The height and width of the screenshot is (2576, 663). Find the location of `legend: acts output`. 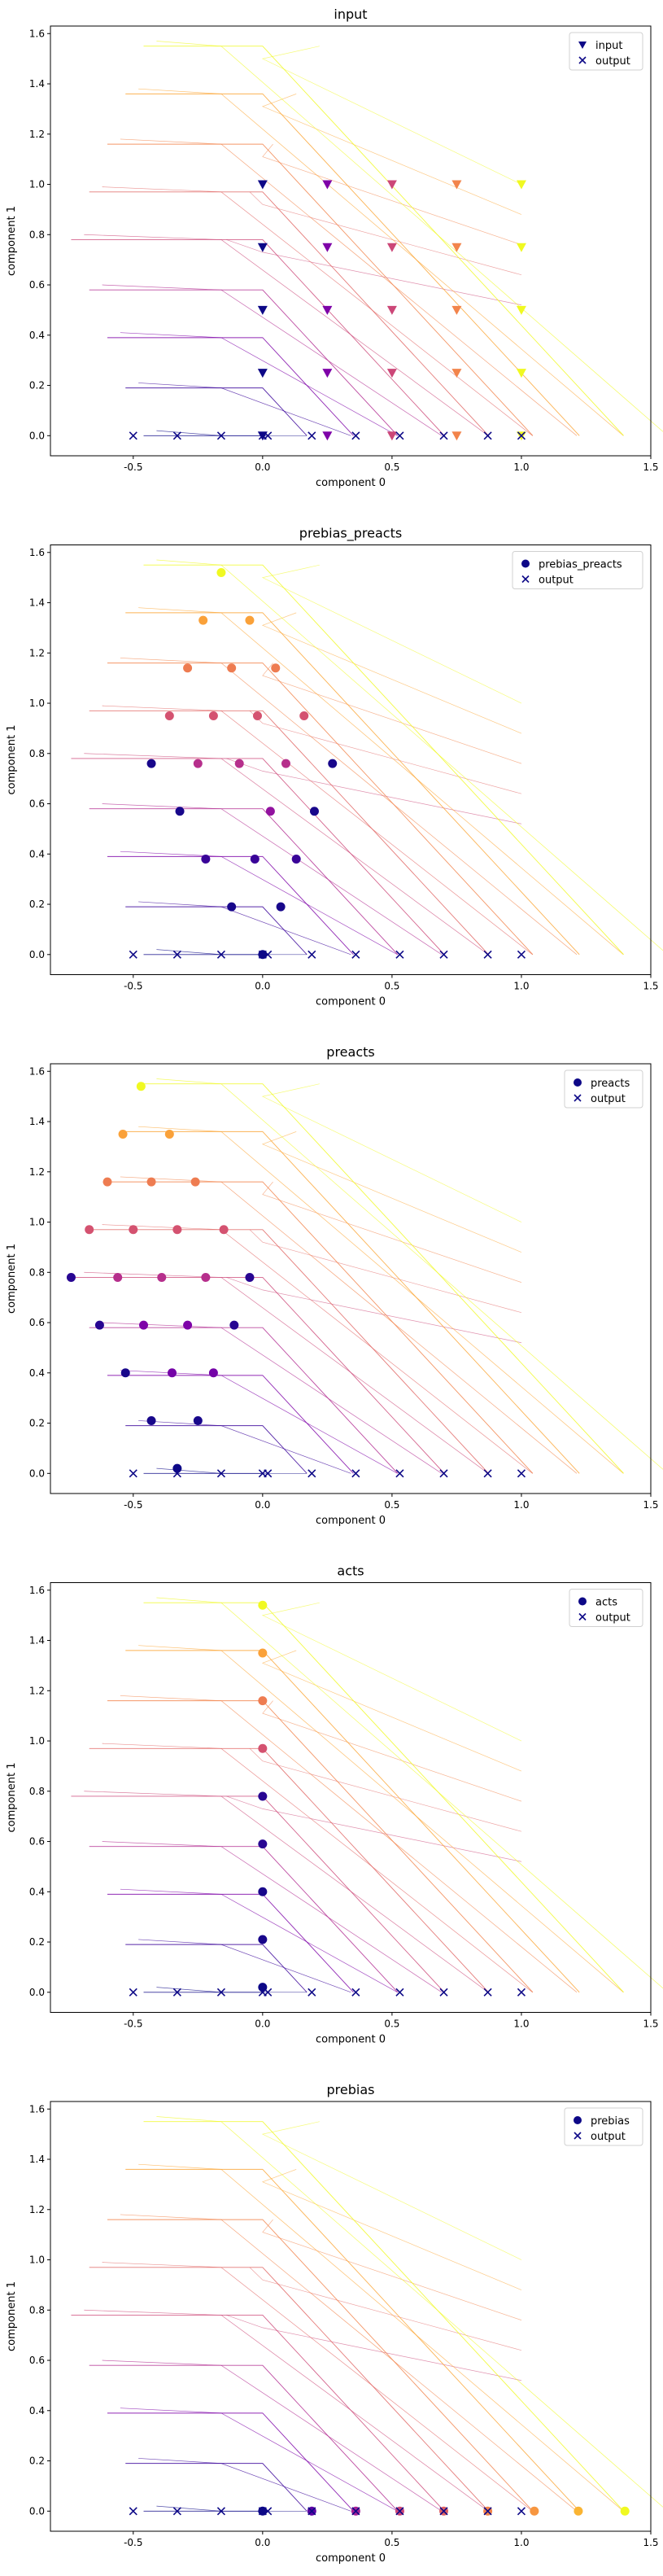

legend: acts output is located at coordinates (606, 1608).